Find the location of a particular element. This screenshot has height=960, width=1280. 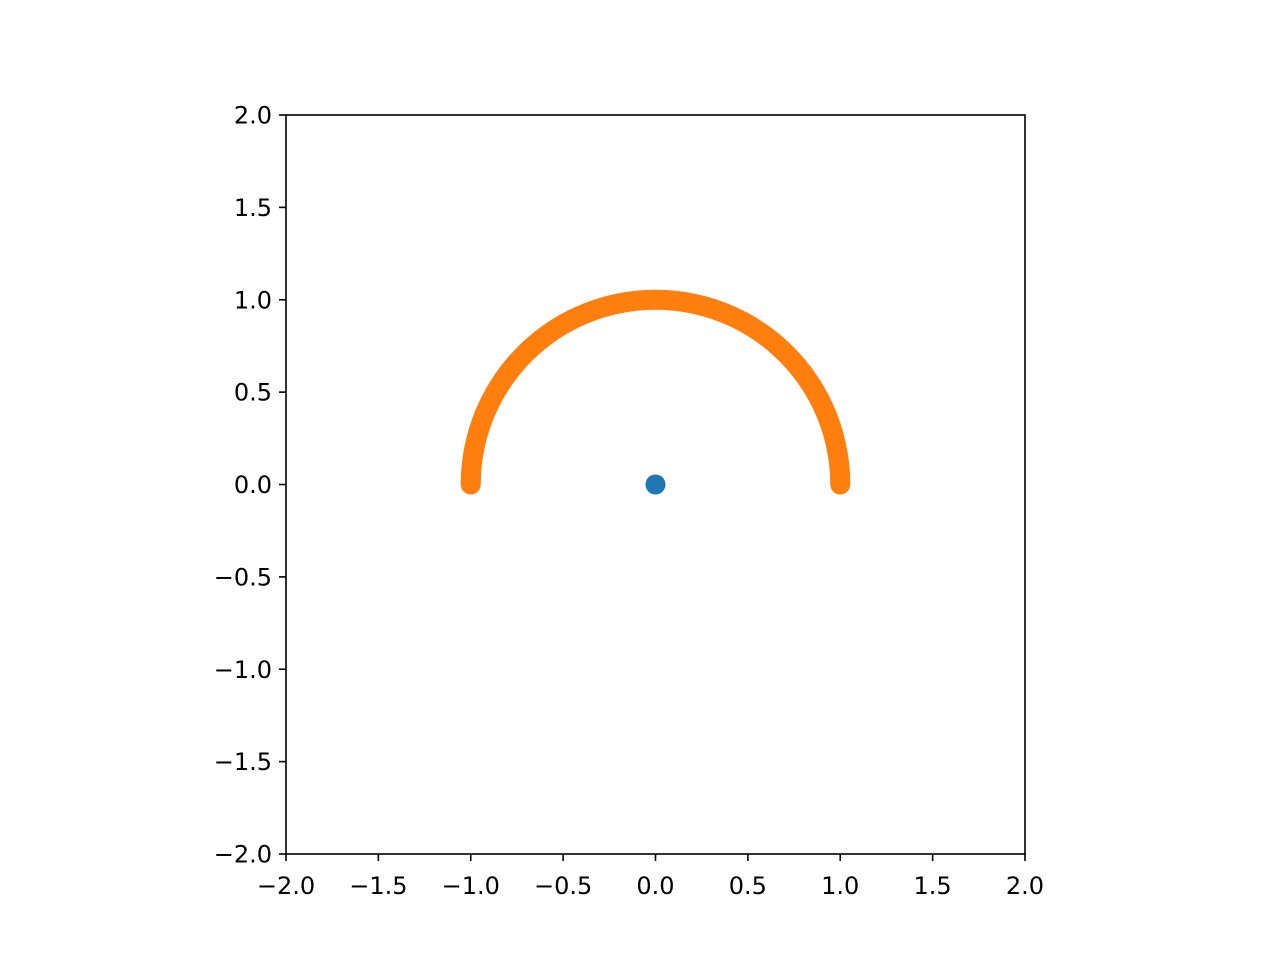

x-tick-label: −1.0 is located at coordinates (471, 886).